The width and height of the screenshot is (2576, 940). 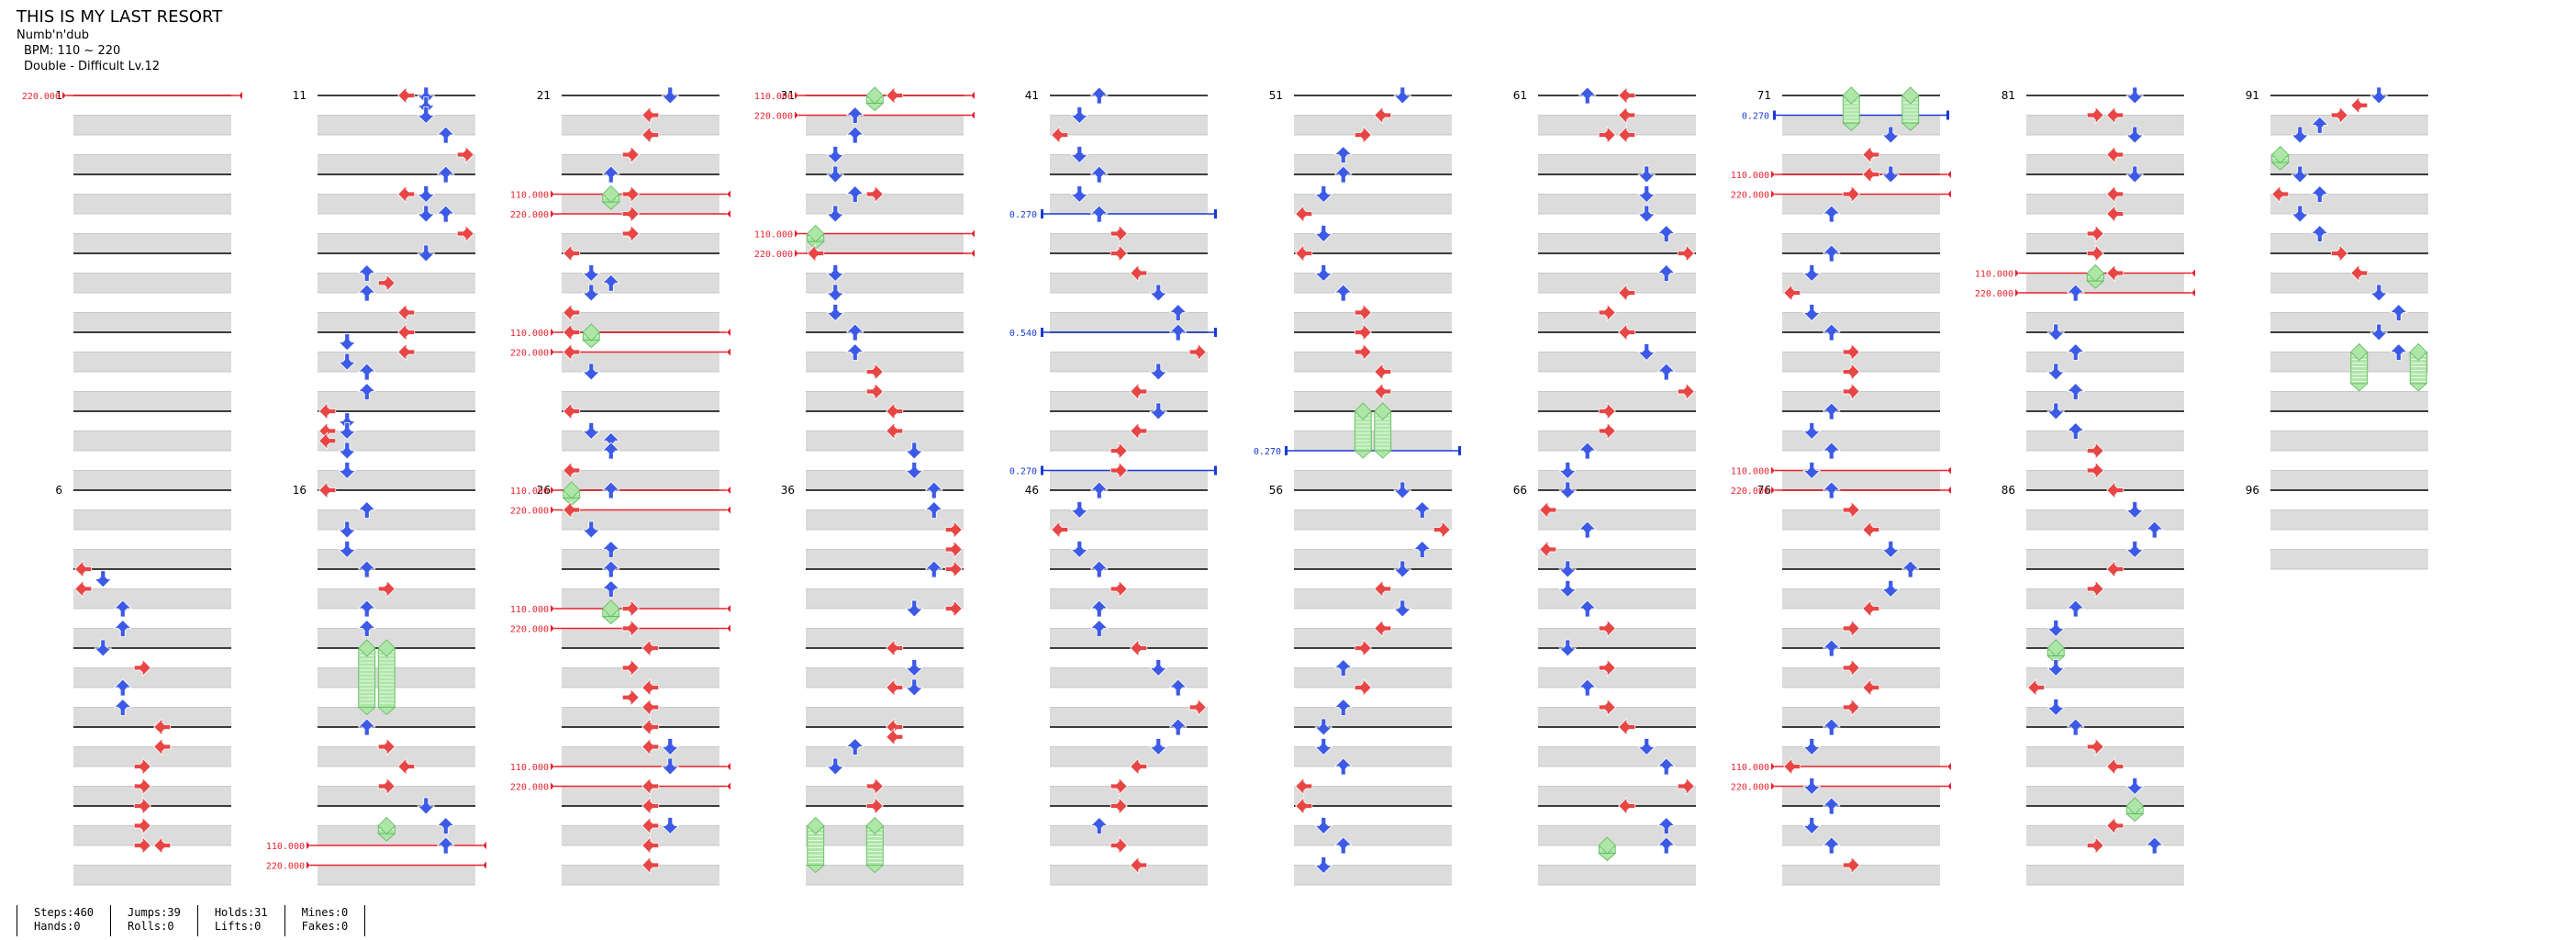 What do you see at coordinates (864, 116) in the screenshot?
I see `bpm-marker: 220.000` at bounding box center [864, 116].